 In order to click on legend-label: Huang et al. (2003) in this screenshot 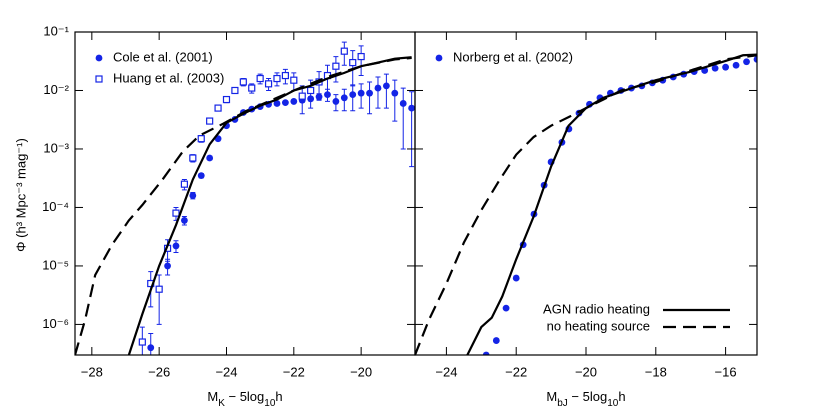, I will do `click(168, 77)`.